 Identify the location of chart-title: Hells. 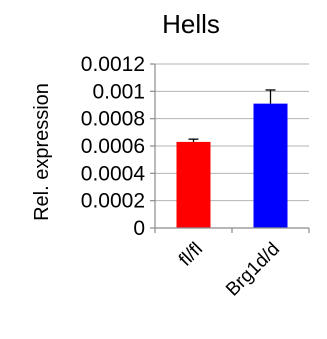
(191, 24).